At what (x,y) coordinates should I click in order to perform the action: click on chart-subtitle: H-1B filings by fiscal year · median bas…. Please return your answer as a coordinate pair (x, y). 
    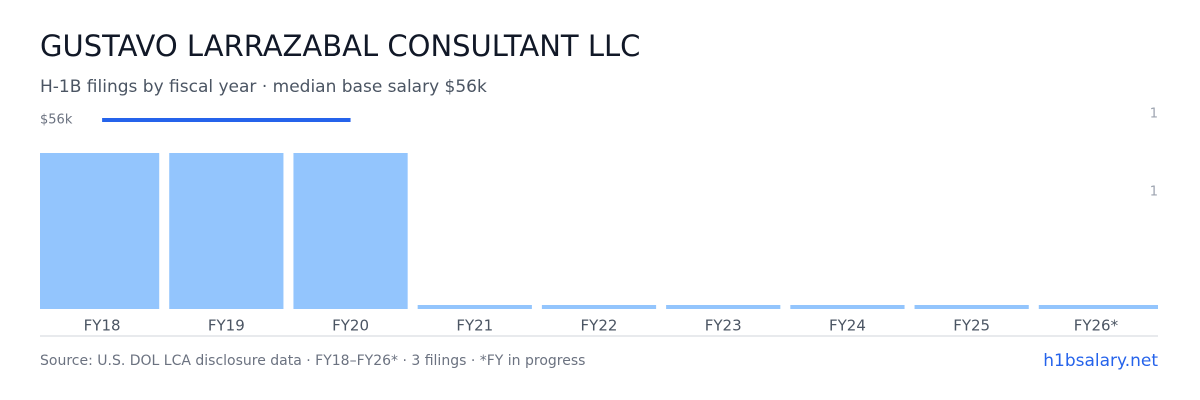
    Looking at the image, I should click on (263, 87).